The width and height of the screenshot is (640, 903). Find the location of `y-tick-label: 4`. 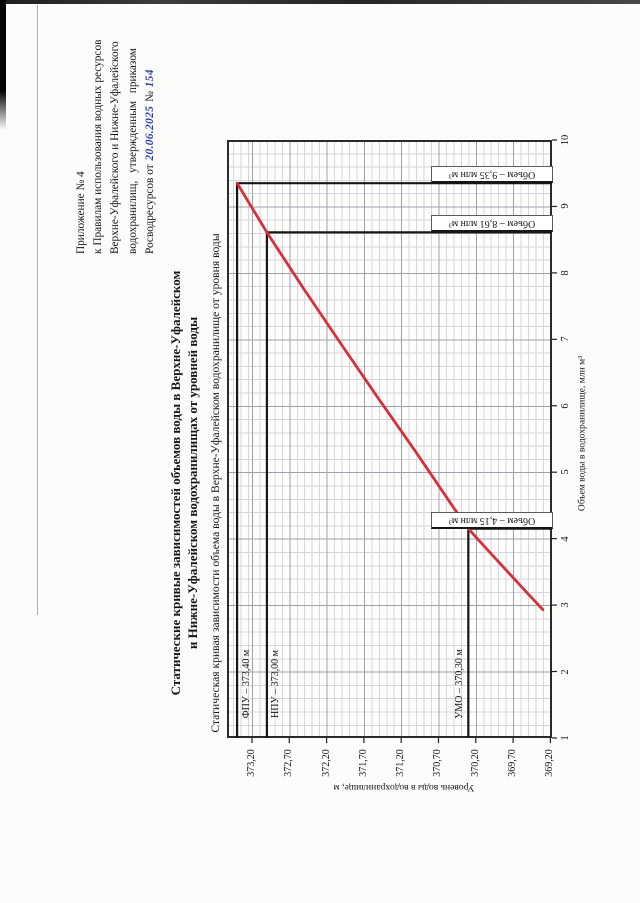

y-tick-label: 4 is located at coordinates (565, 539).